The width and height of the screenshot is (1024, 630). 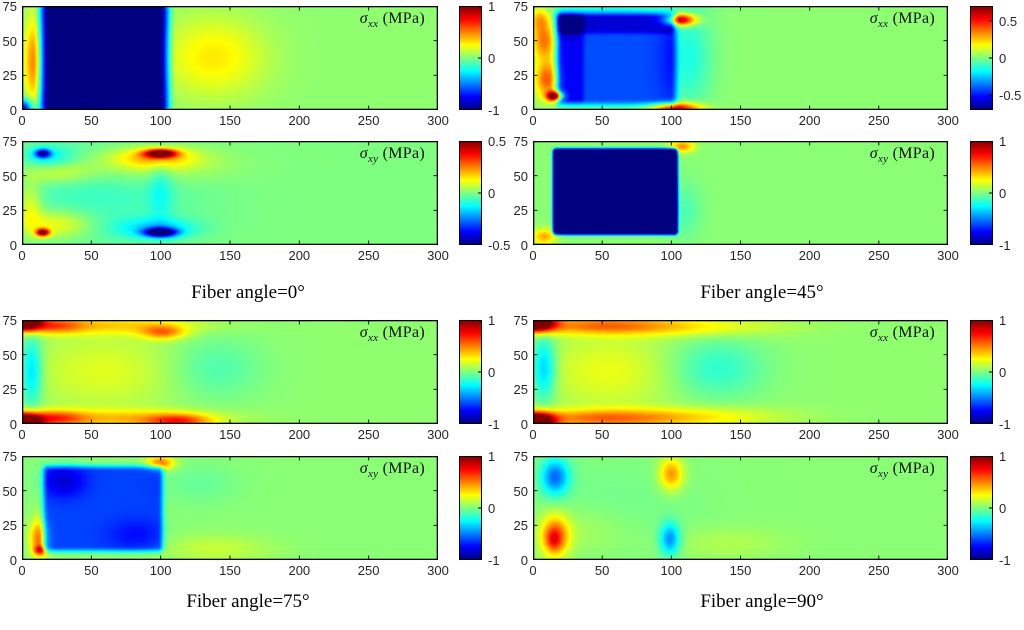 I want to click on heatmap-canvas-0deg-sxy, so click(x=230, y=193).